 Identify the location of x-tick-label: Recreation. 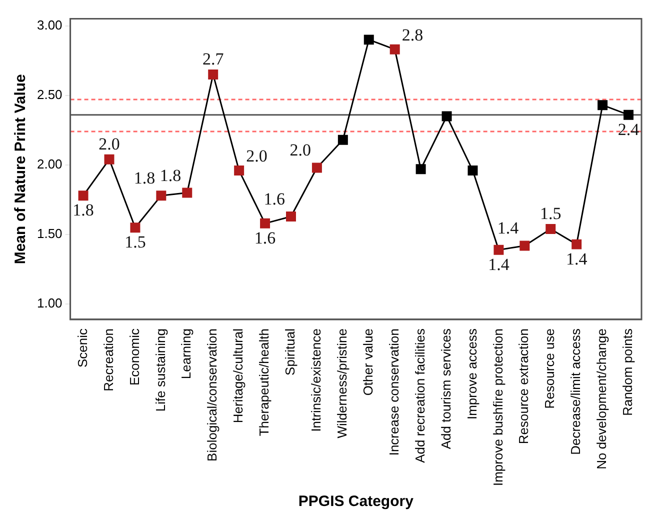
(108, 360).